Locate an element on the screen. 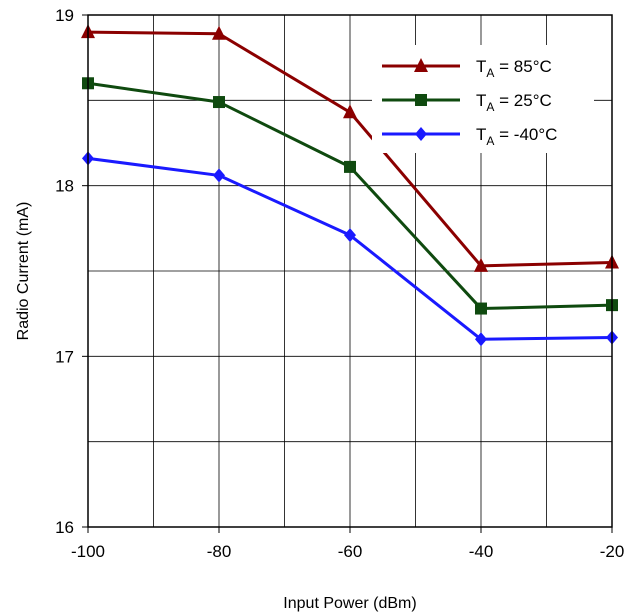 The width and height of the screenshot is (637, 615). x-tick-label: -20 is located at coordinates (612, 551).